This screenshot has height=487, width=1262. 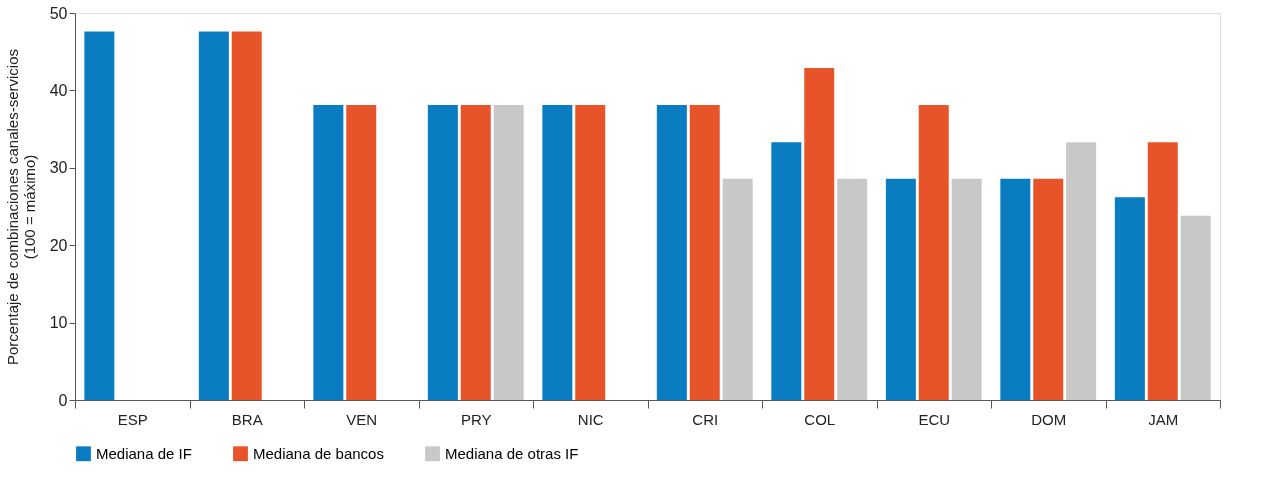 What do you see at coordinates (705, 419) in the screenshot?
I see `x-tick-label: CRI` at bounding box center [705, 419].